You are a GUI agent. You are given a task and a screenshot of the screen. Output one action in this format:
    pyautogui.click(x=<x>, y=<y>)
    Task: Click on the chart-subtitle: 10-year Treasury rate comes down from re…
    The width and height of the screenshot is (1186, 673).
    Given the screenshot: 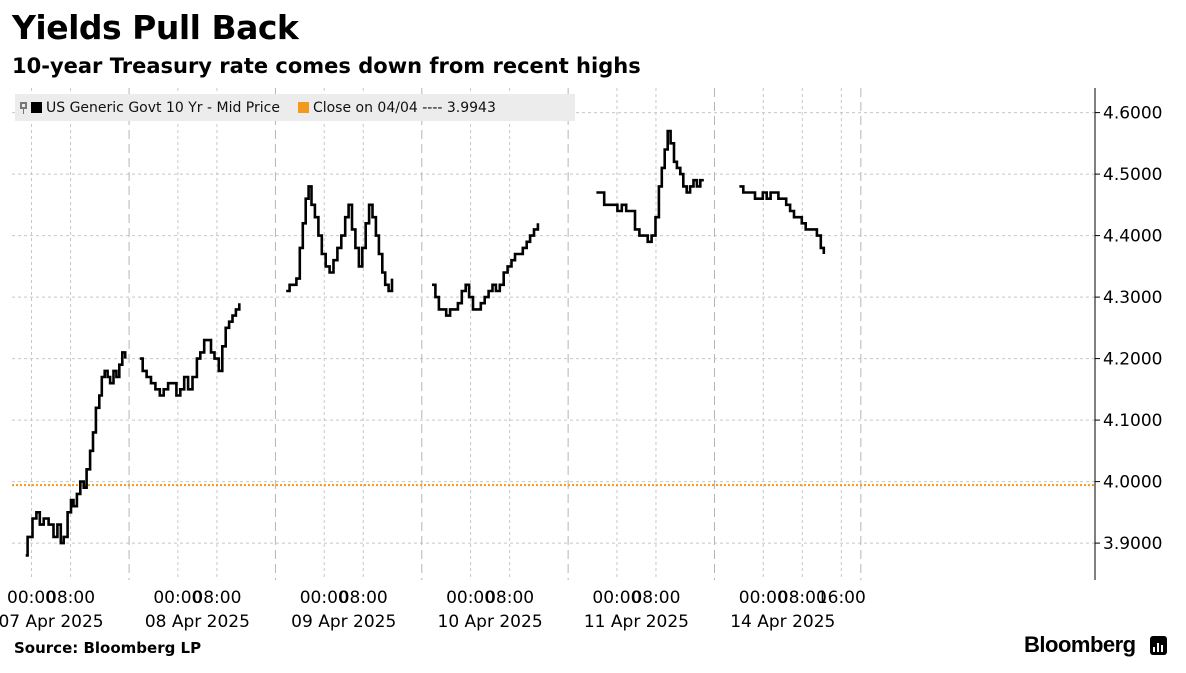 What is the action you would take?
    pyautogui.click(x=326, y=66)
    